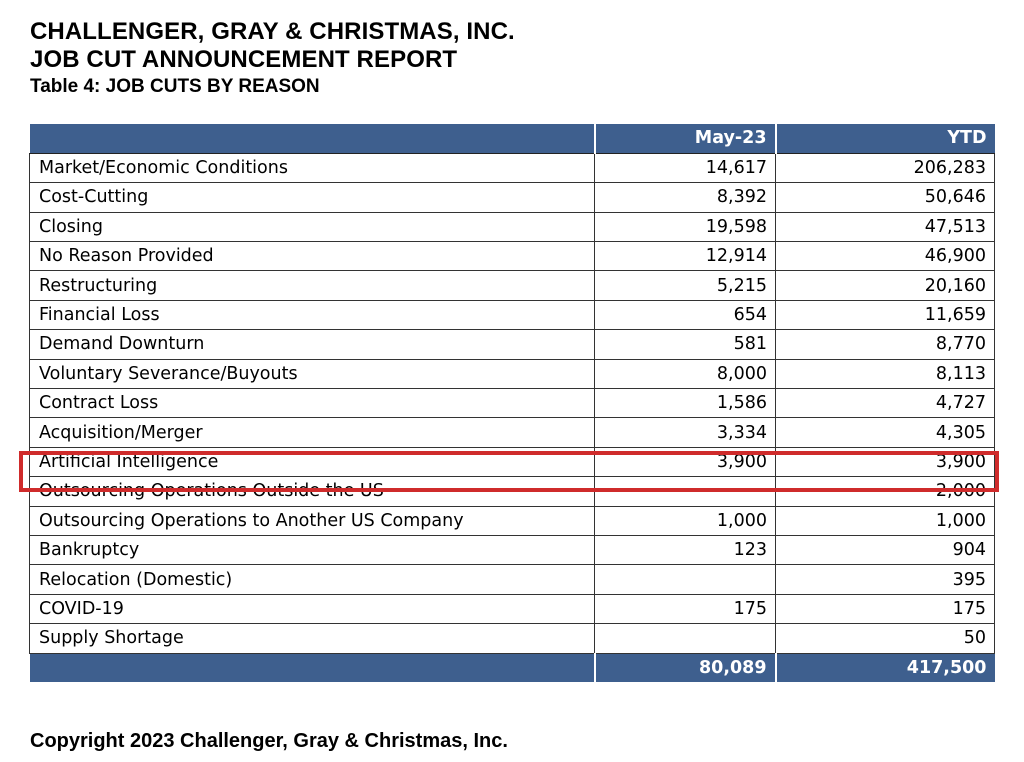 This screenshot has height=762, width=1024. I want to click on ytd-cell: 904, so click(885, 550).